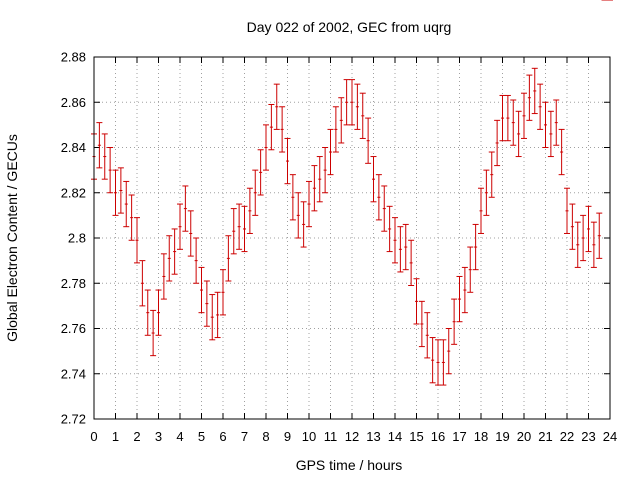 Image resolution: width=640 pixels, height=480 pixels. Describe the element at coordinates (73, 147) in the screenshot. I see `y-tick-label: 2.84` at that location.